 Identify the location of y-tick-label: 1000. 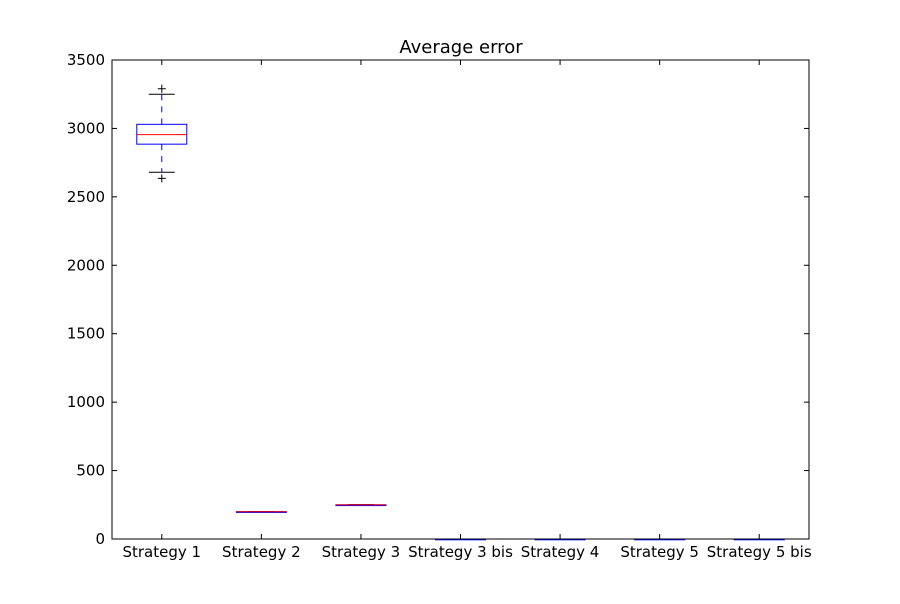
(86, 402).